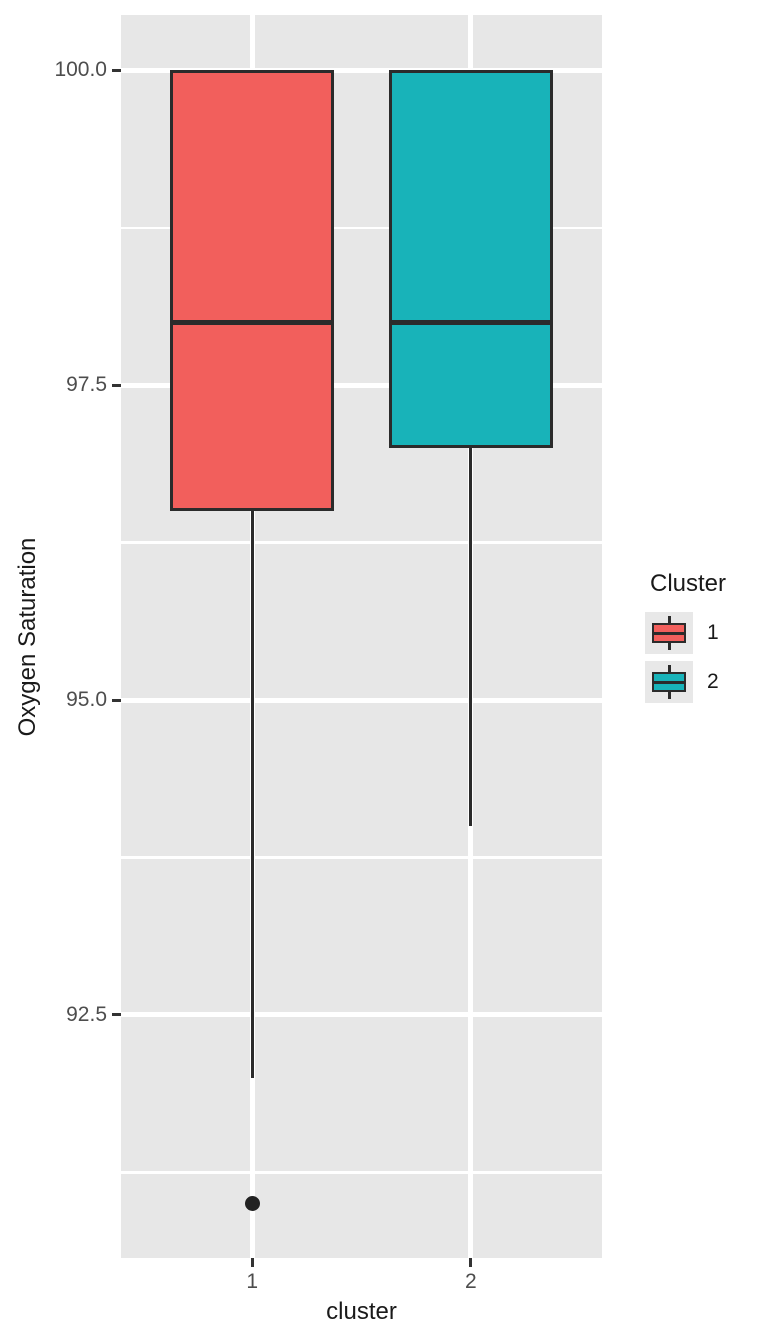  I want to click on gridline-y-major-97.5, so click(361, 385).